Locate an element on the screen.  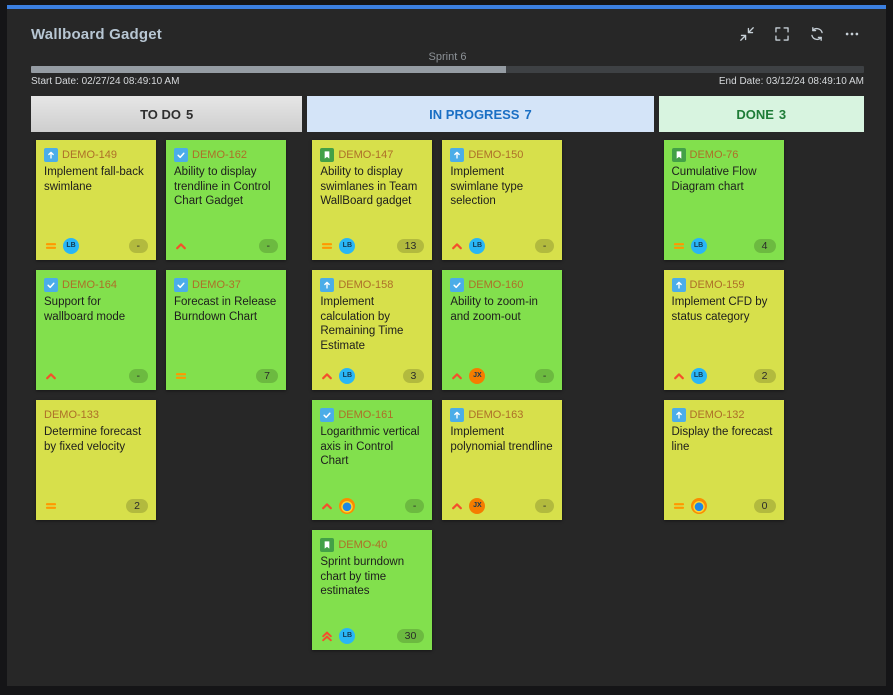
issue-card-demo-132: DEMO-132 Display the forecast line 0 is located at coordinates (723, 460).